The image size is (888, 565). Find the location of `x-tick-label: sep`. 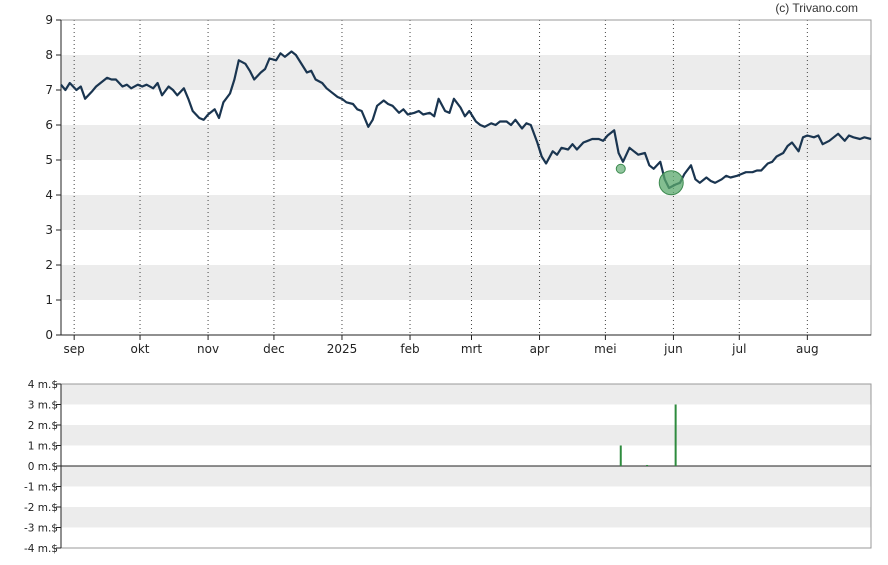

x-tick-label: sep is located at coordinates (74, 349).